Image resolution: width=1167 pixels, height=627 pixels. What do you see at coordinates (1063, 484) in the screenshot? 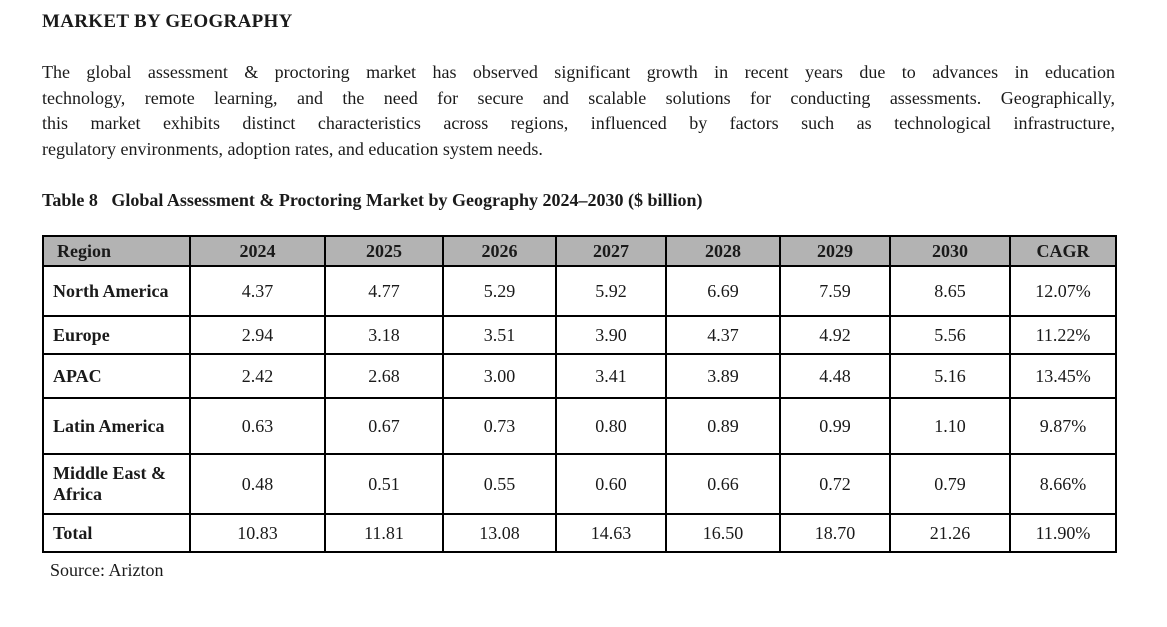
I see `cagr-cell: 8.66%` at bounding box center [1063, 484].